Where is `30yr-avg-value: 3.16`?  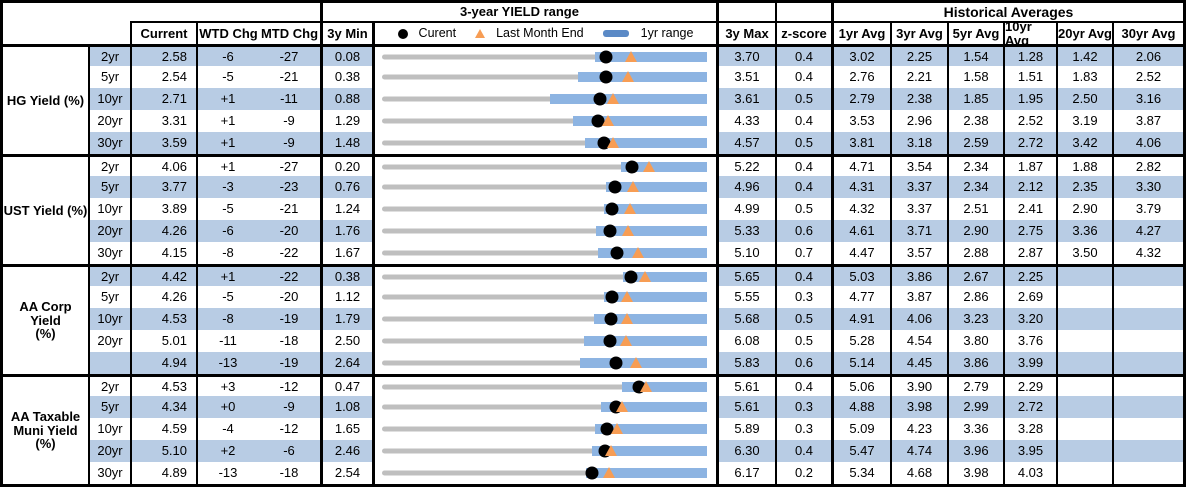 30yr-avg-value: 3.16 is located at coordinates (1147, 99).